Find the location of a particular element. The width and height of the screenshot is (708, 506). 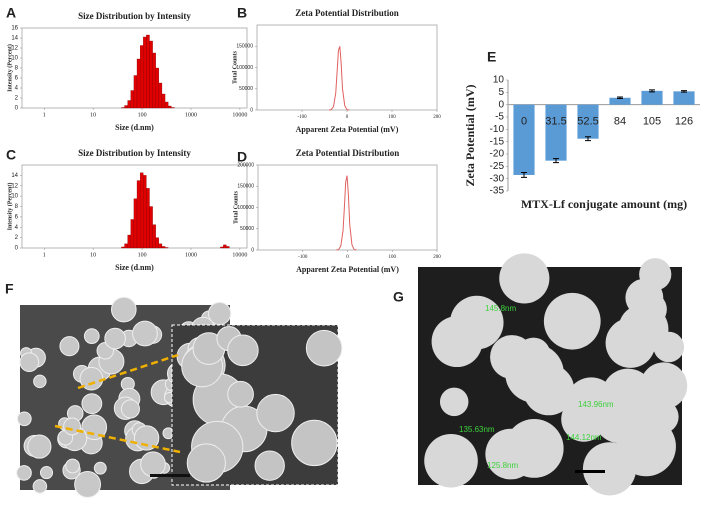

category-label: 52.5 is located at coordinates (587, 122).